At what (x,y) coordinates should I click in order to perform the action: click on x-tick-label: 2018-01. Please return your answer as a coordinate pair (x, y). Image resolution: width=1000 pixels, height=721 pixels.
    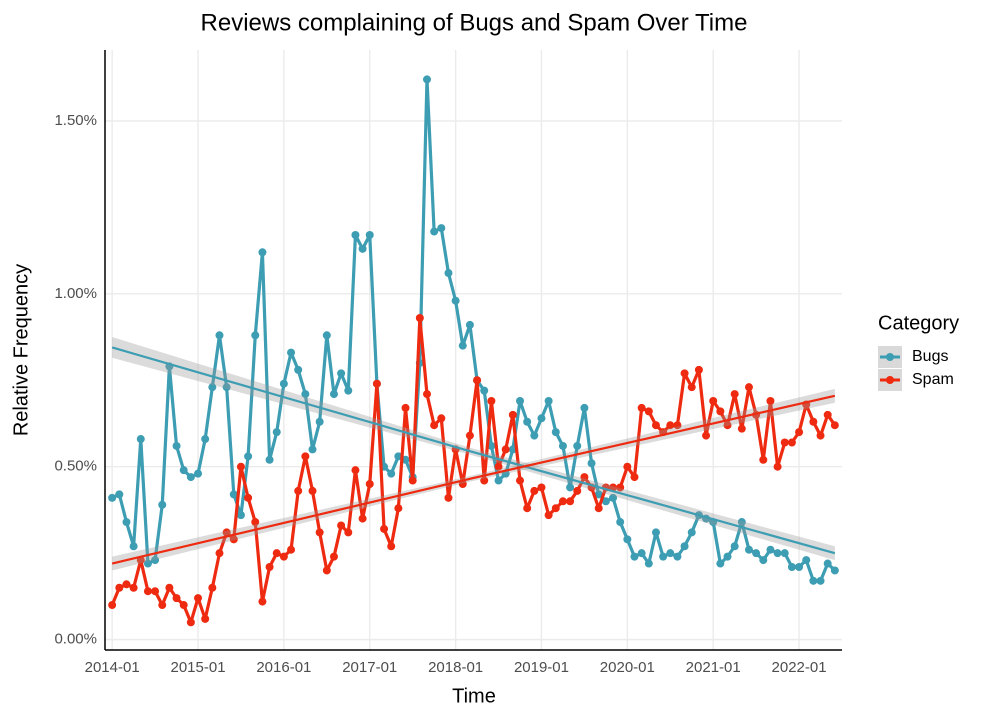
    Looking at the image, I should click on (455, 667).